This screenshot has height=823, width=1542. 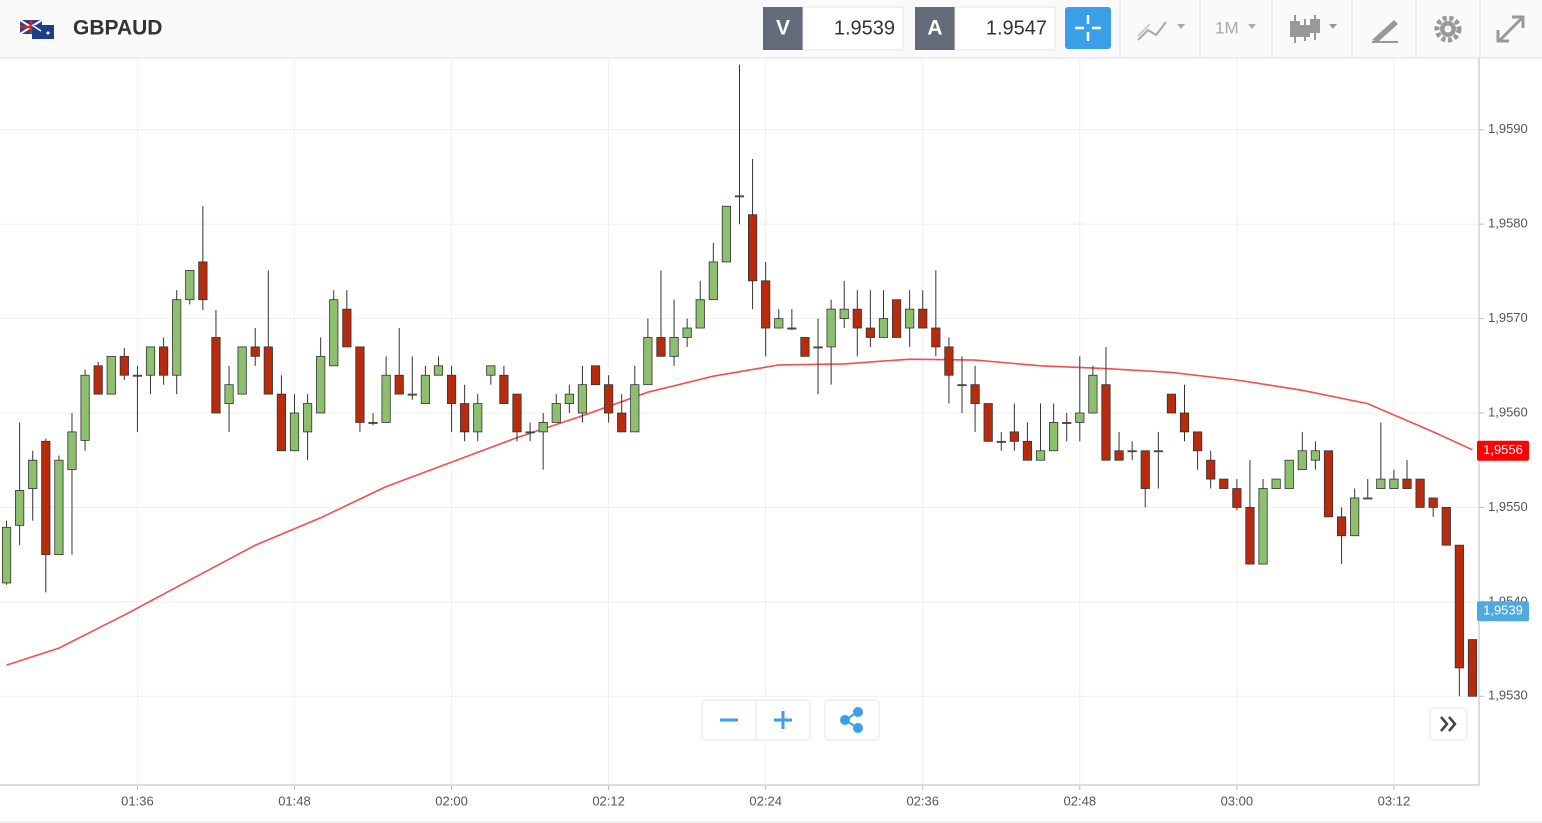 I want to click on y-tick-label: 1,9590, so click(x=1508, y=128).